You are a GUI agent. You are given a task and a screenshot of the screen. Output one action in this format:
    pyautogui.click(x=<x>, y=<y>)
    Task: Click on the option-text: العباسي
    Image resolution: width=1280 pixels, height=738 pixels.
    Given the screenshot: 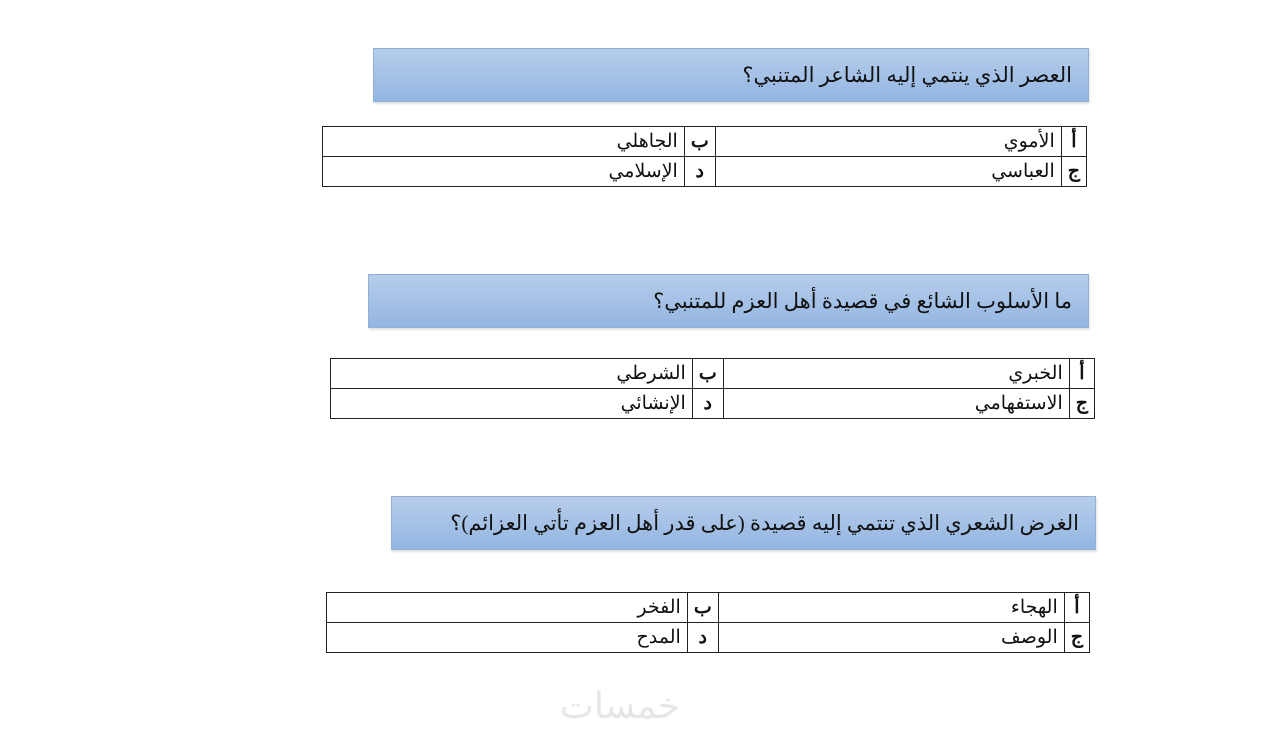 What is the action you would take?
    pyautogui.click(x=888, y=171)
    